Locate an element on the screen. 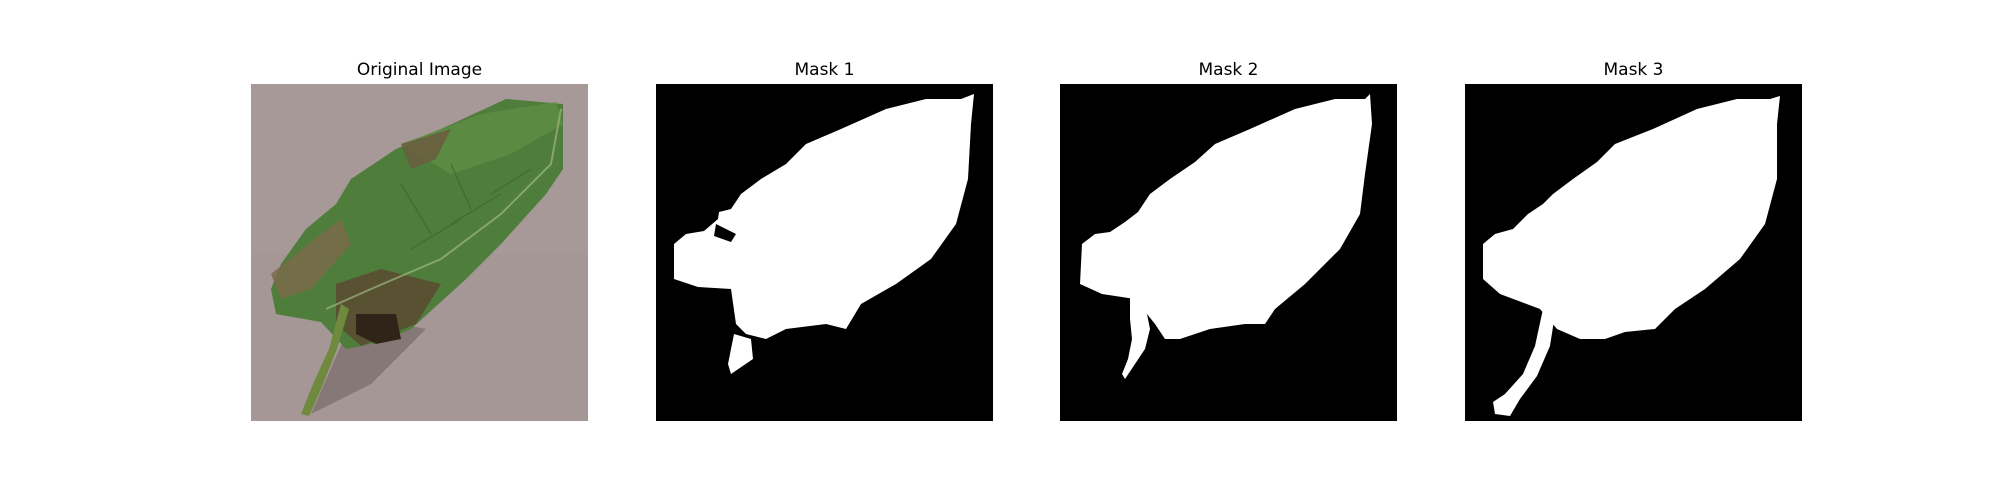 This screenshot has height=500, width=2000. mask-2-image is located at coordinates (1228, 252).